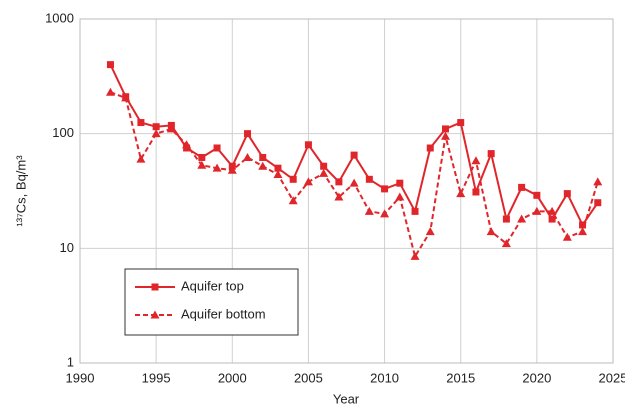 This screenshot has height=412, width=625. I want to click on x-tick-label: 2010, so click(384, 377).